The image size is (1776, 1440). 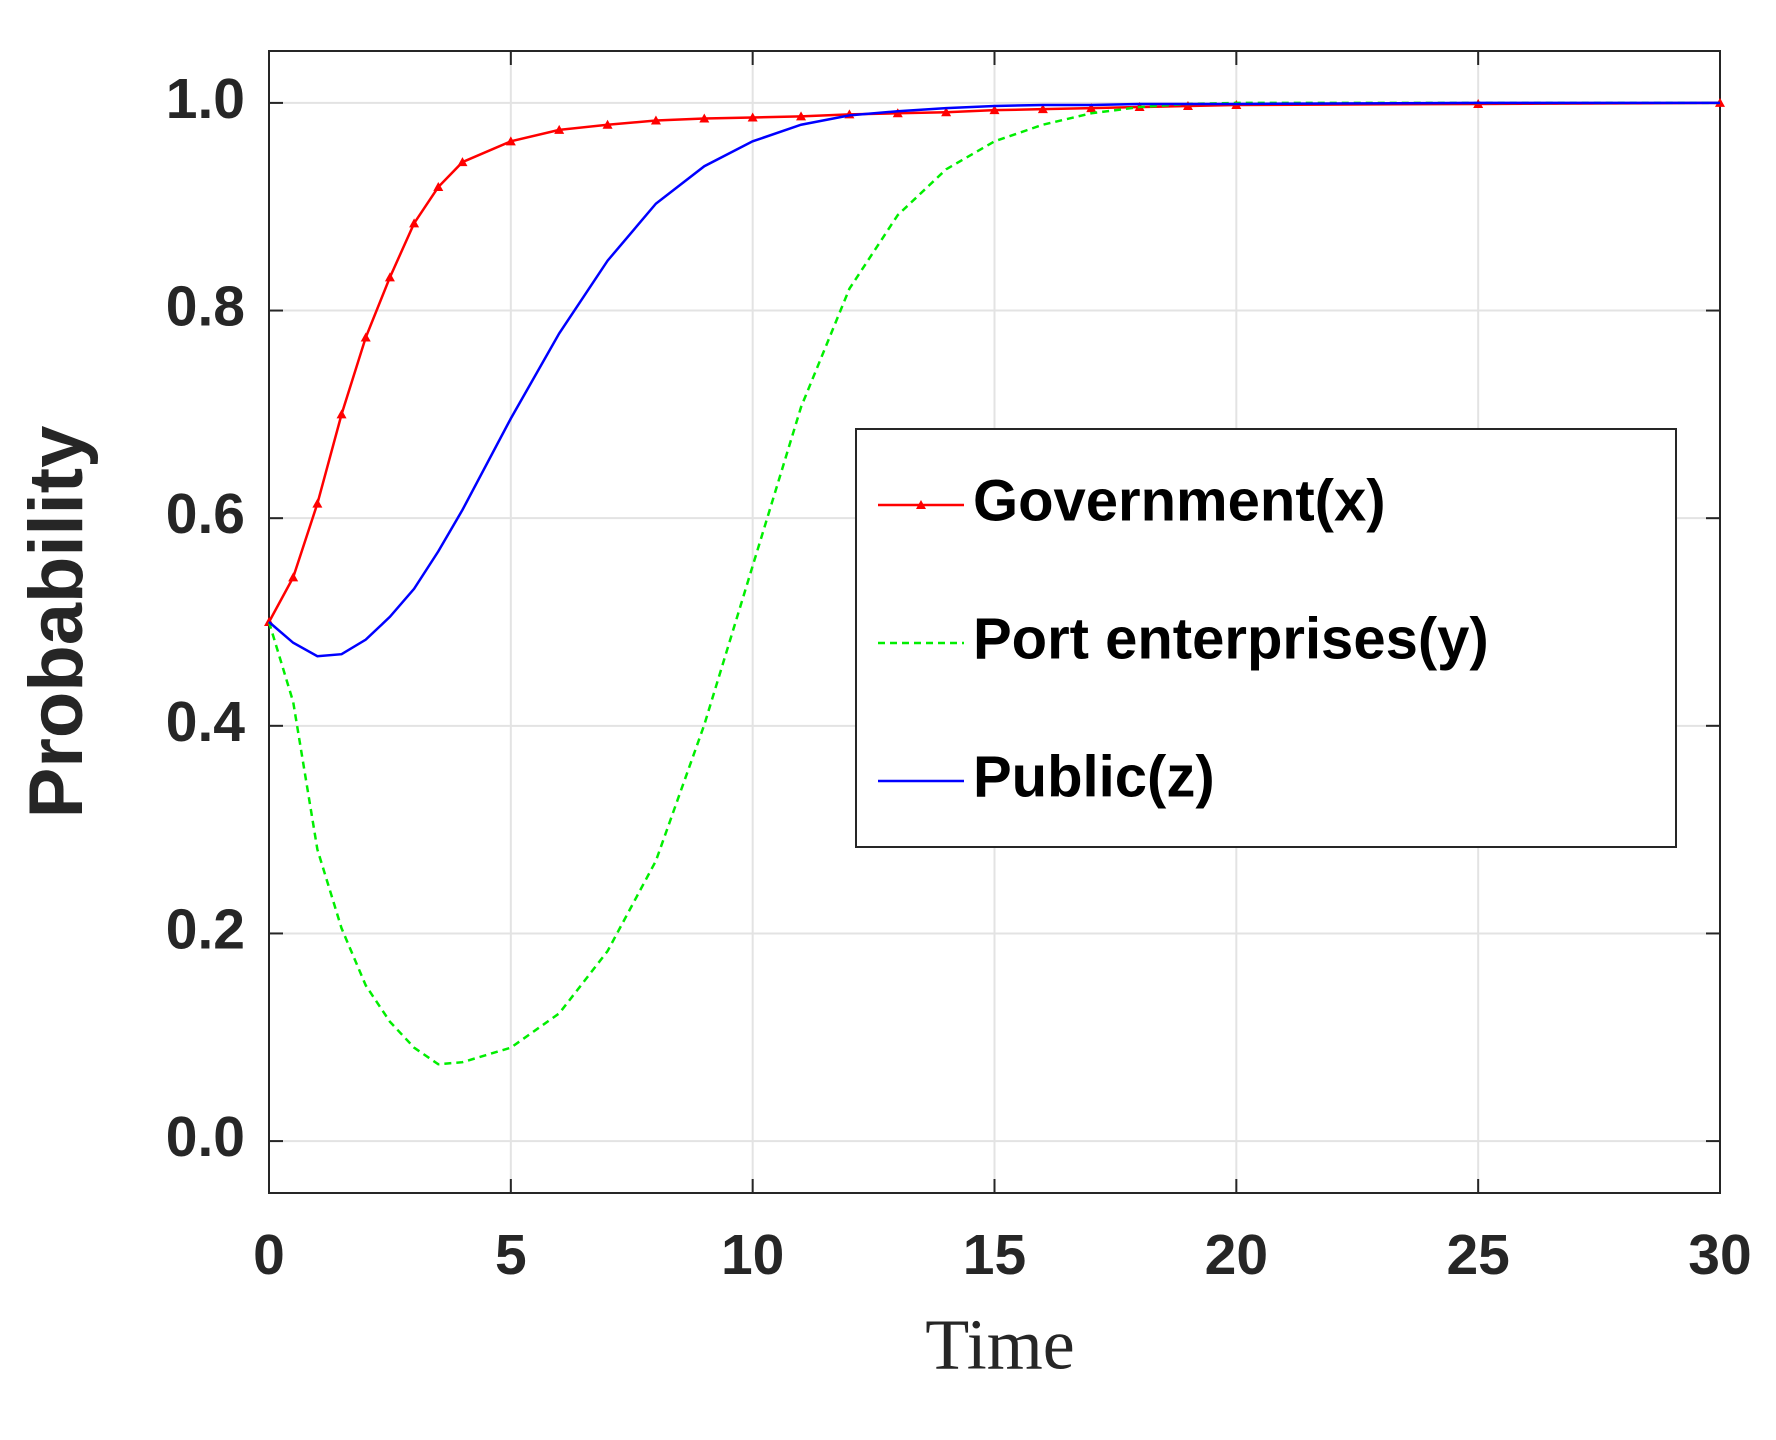 I want to click on legend-box, so click(x=1266, y=638).